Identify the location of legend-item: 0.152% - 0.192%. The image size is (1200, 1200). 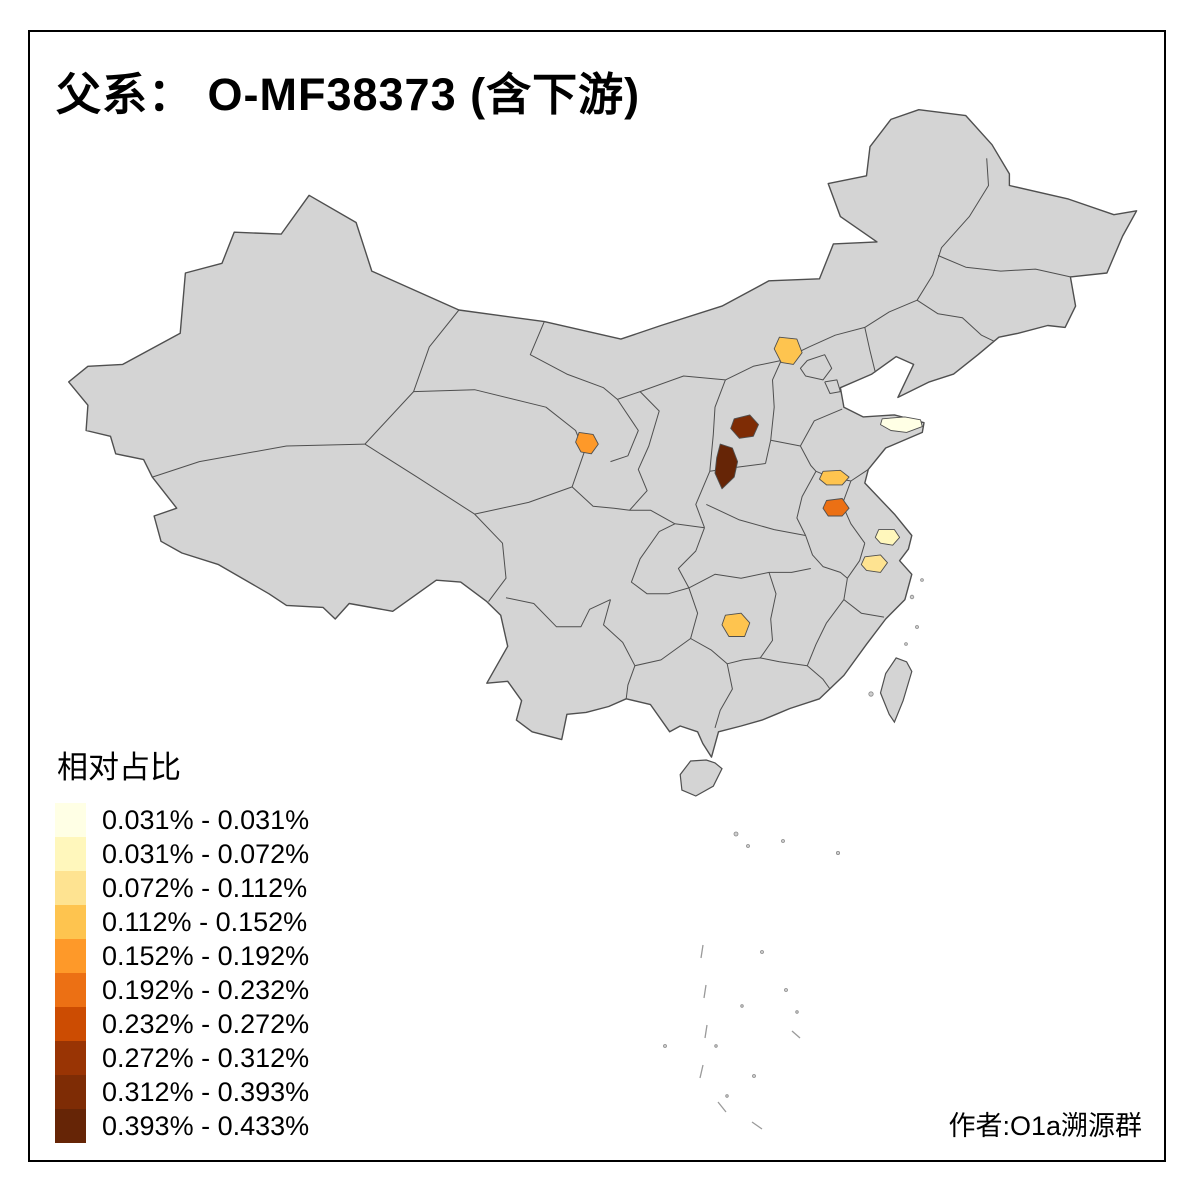
(182, 956).